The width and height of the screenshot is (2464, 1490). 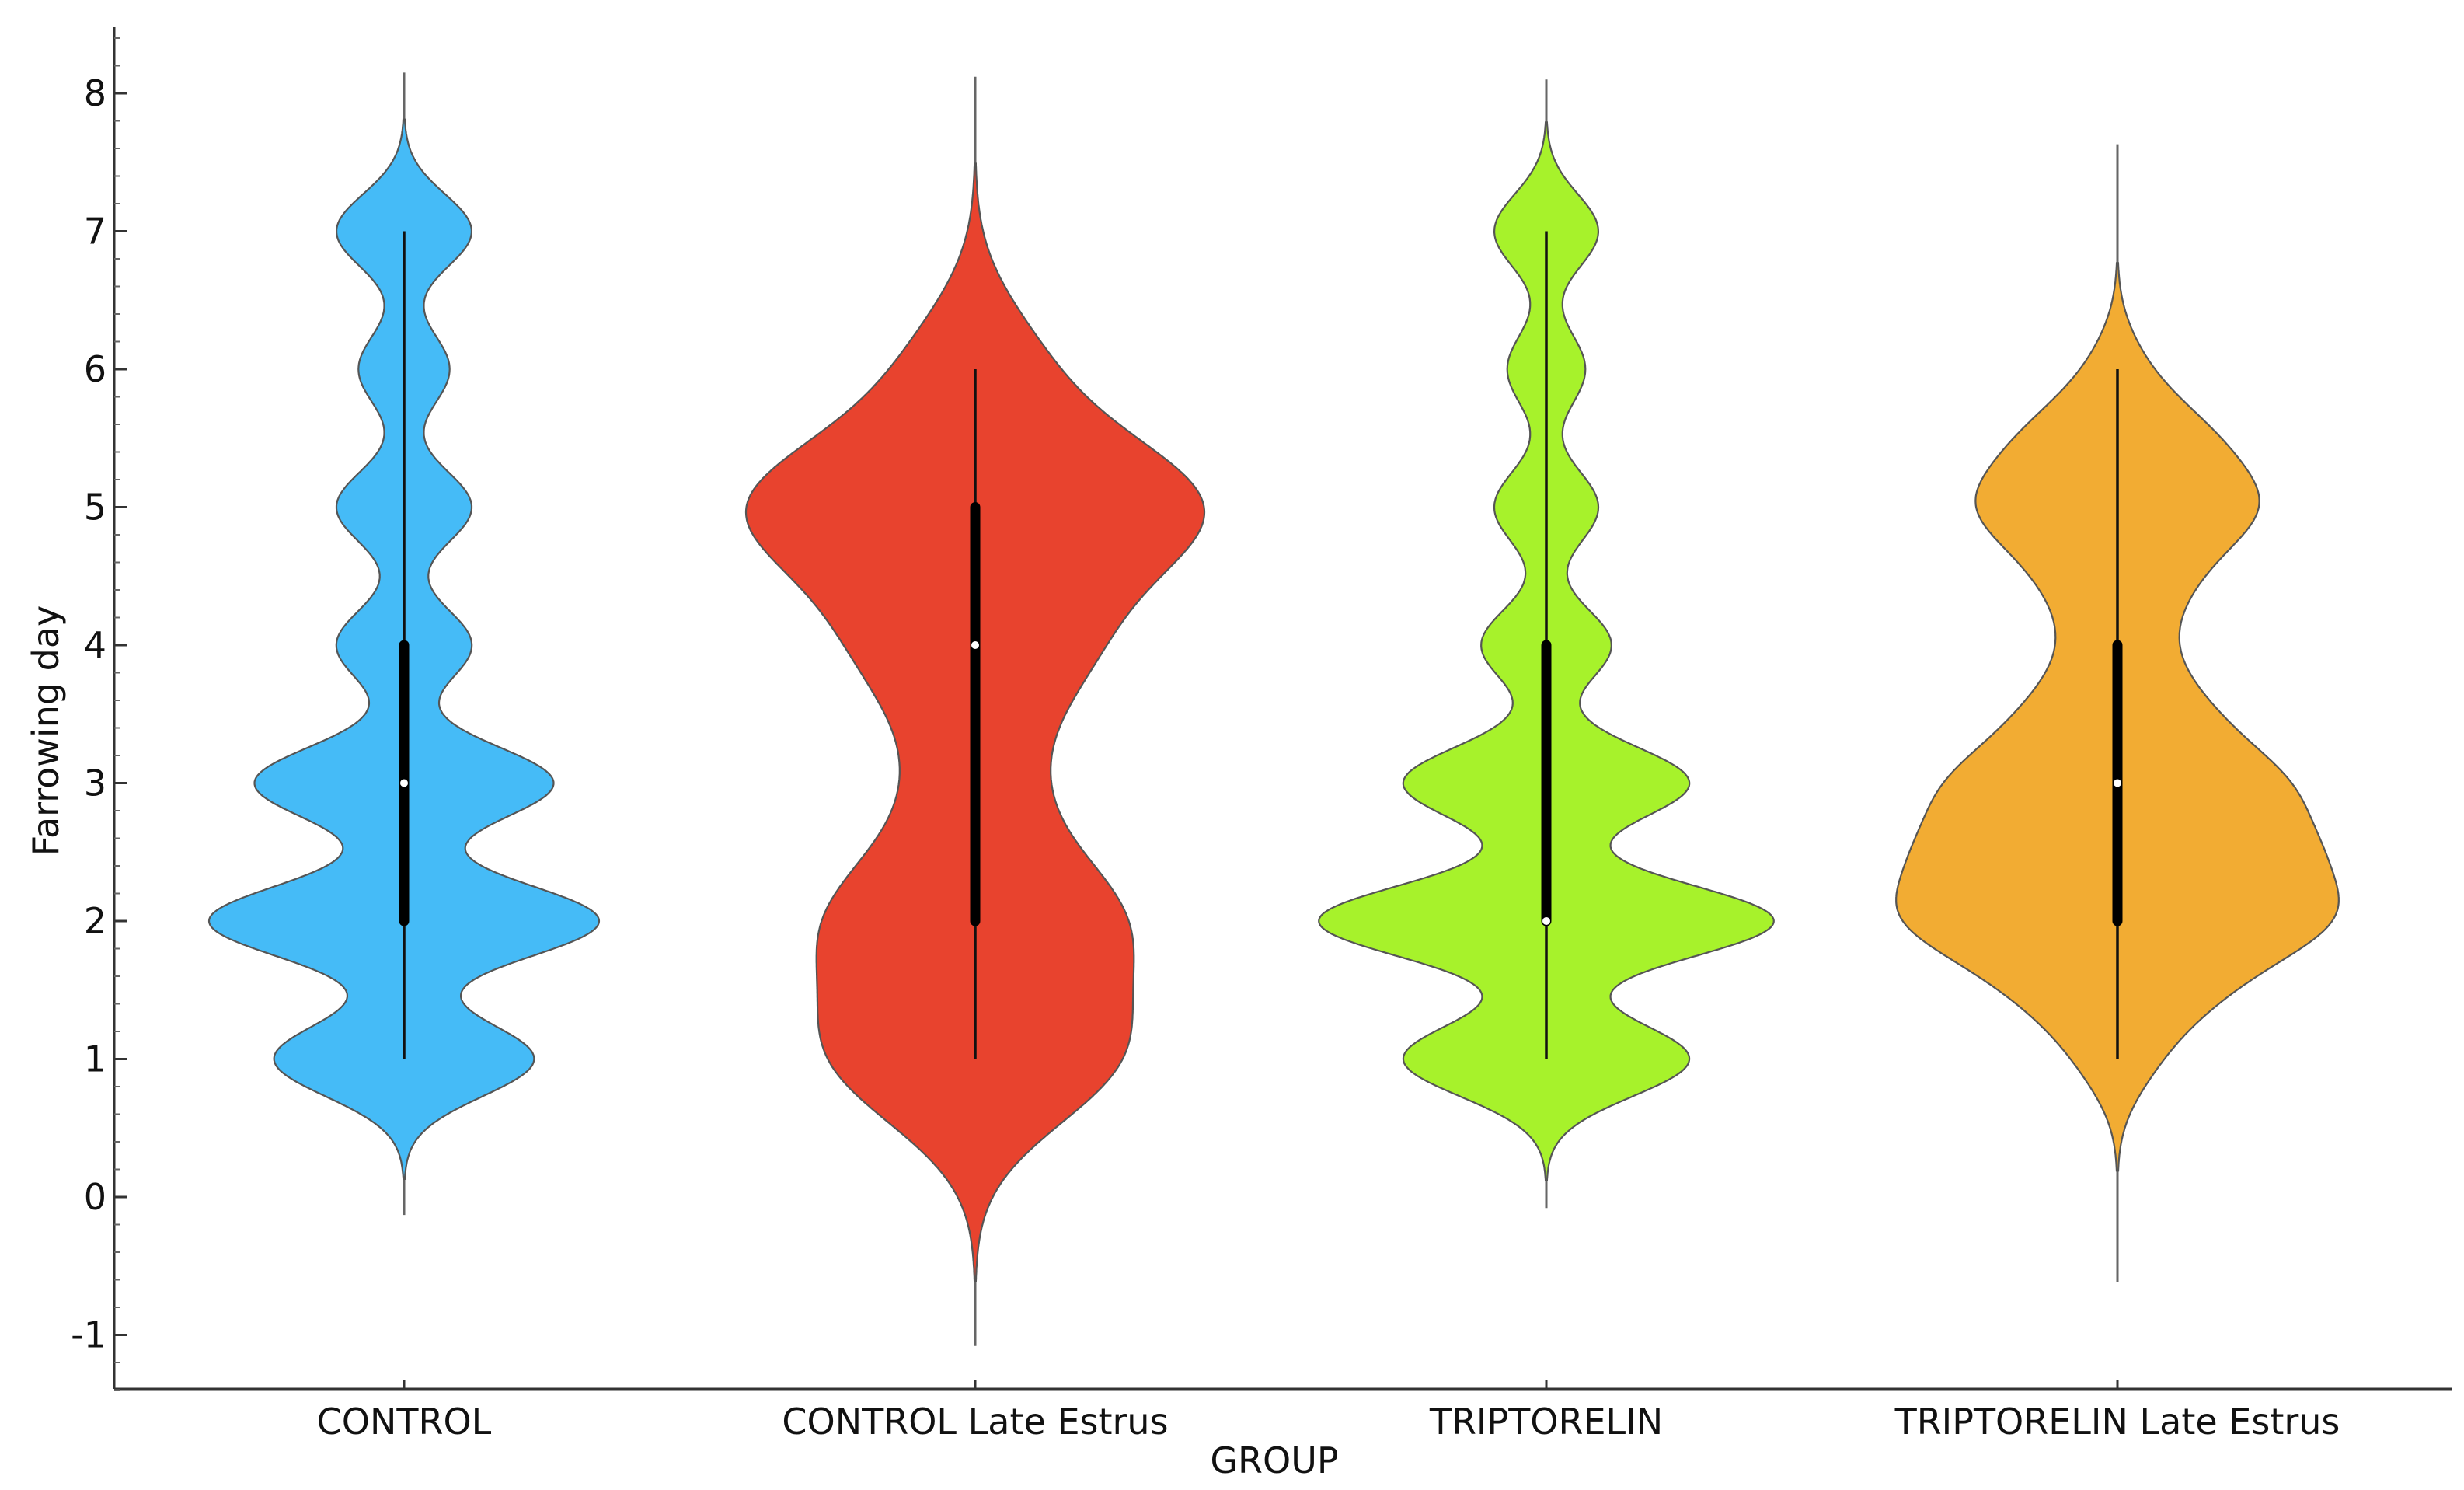 I want to click on y-tick-label: 3, so click(x=95, y=783).